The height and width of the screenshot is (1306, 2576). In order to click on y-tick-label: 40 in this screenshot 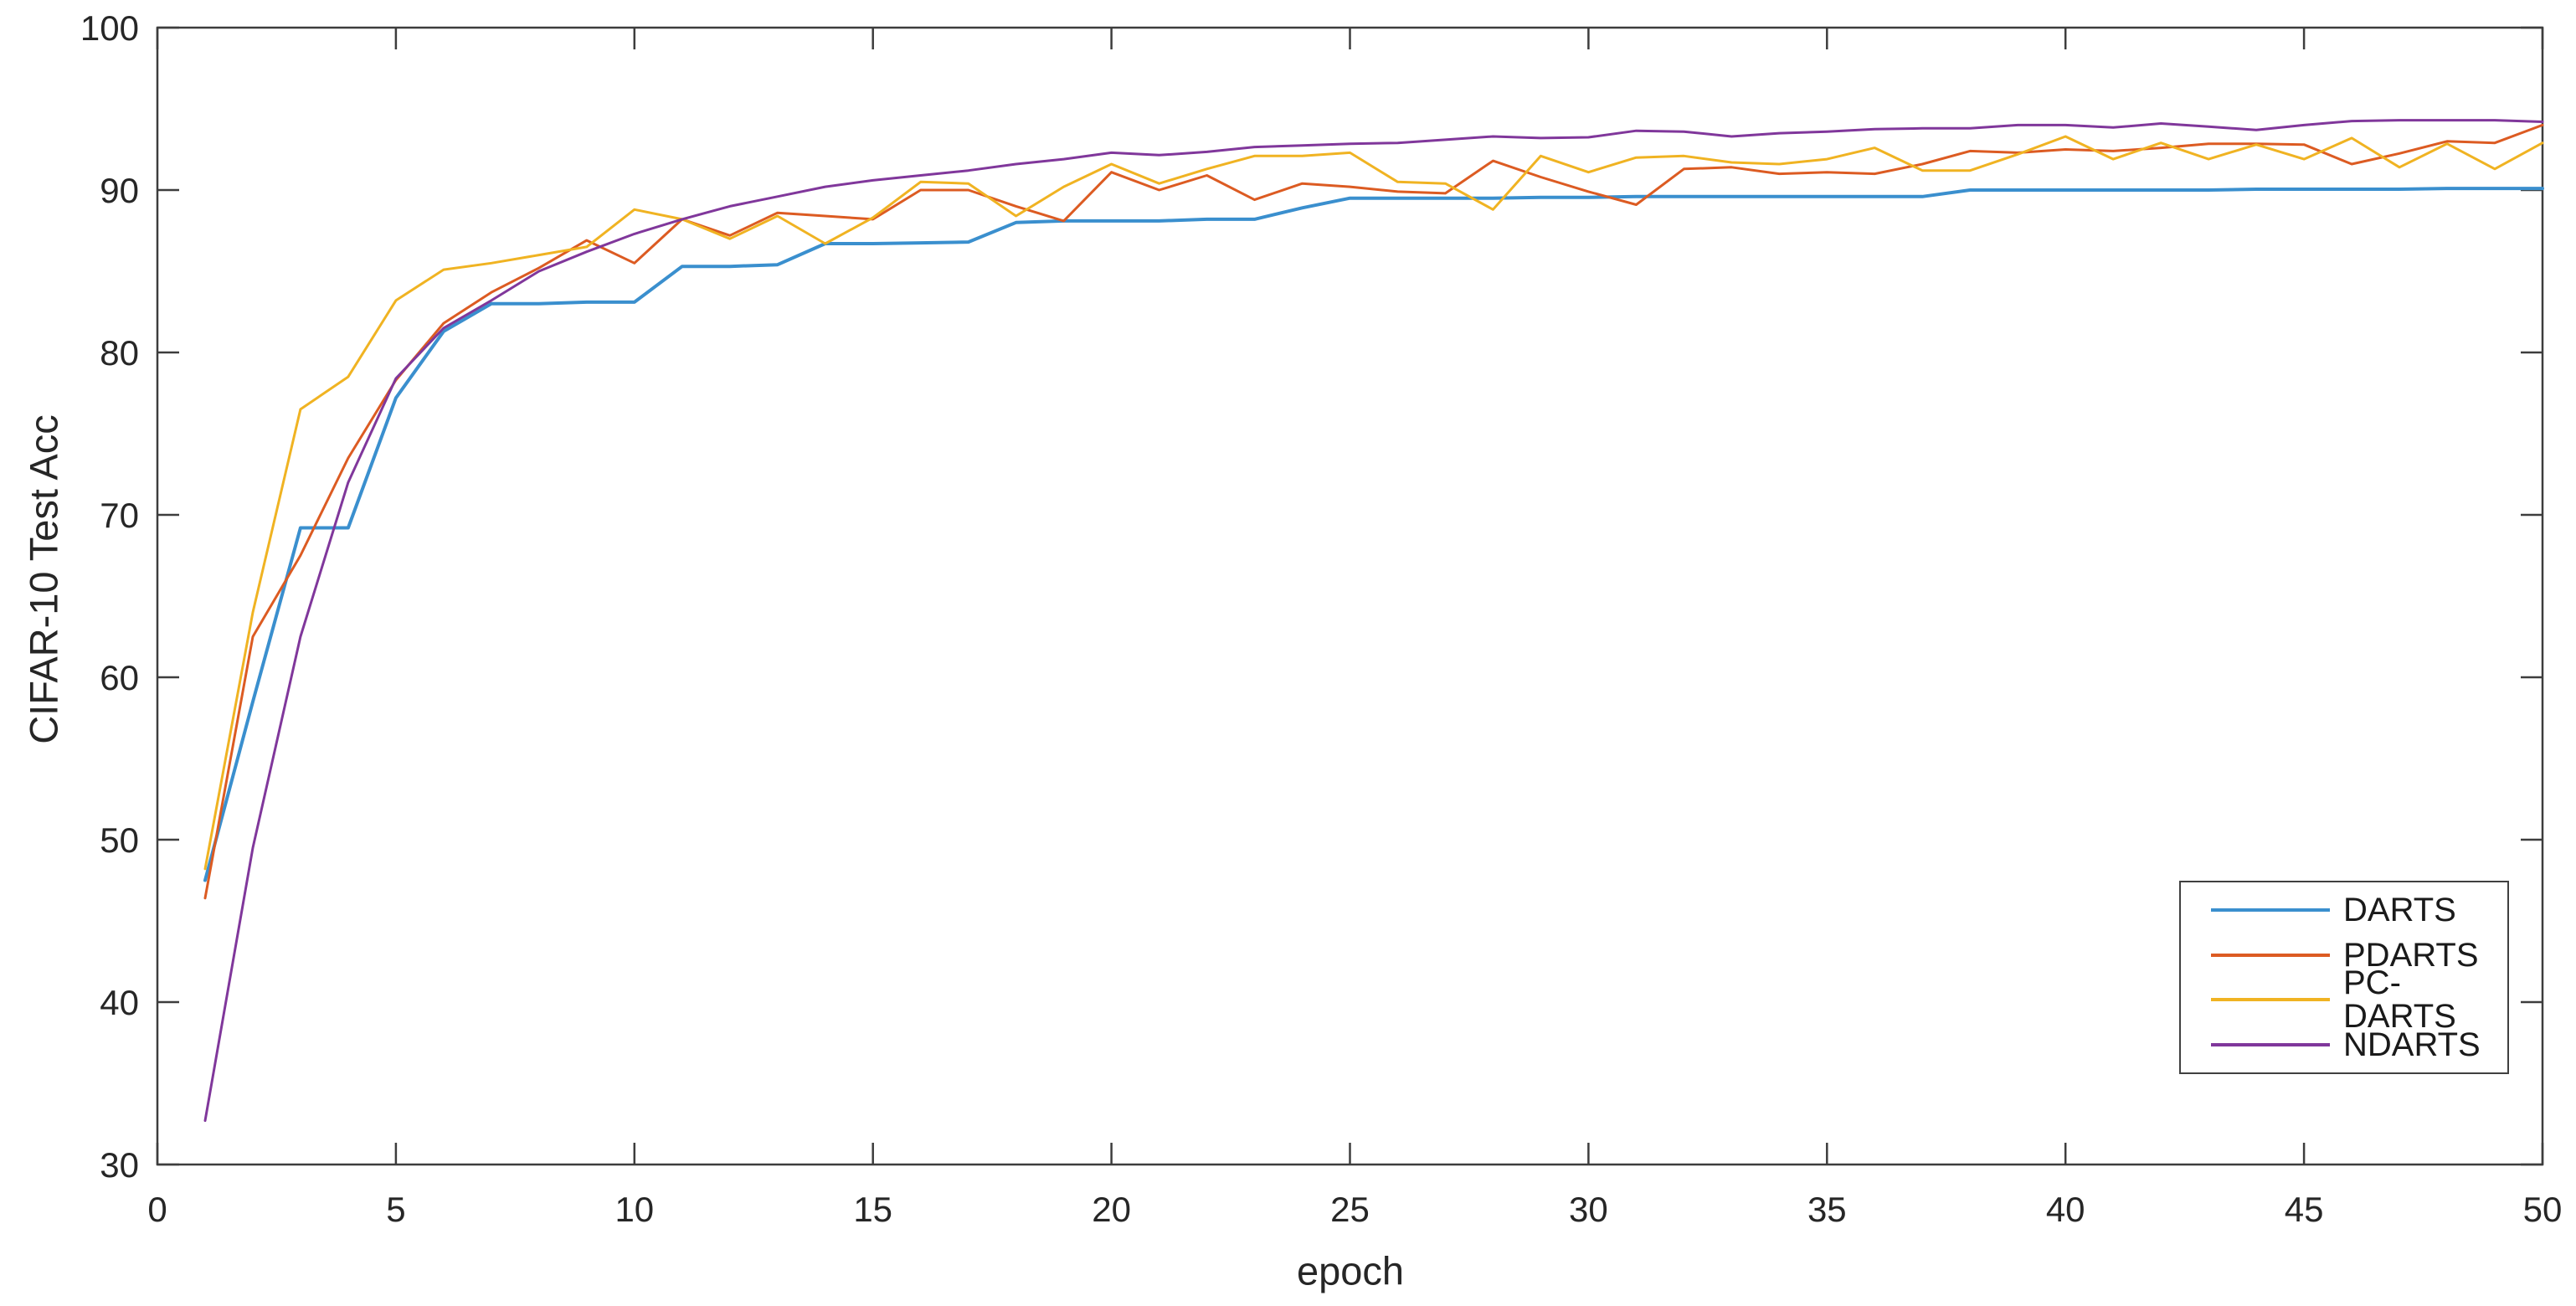, I will do `click(120, 1002)`.